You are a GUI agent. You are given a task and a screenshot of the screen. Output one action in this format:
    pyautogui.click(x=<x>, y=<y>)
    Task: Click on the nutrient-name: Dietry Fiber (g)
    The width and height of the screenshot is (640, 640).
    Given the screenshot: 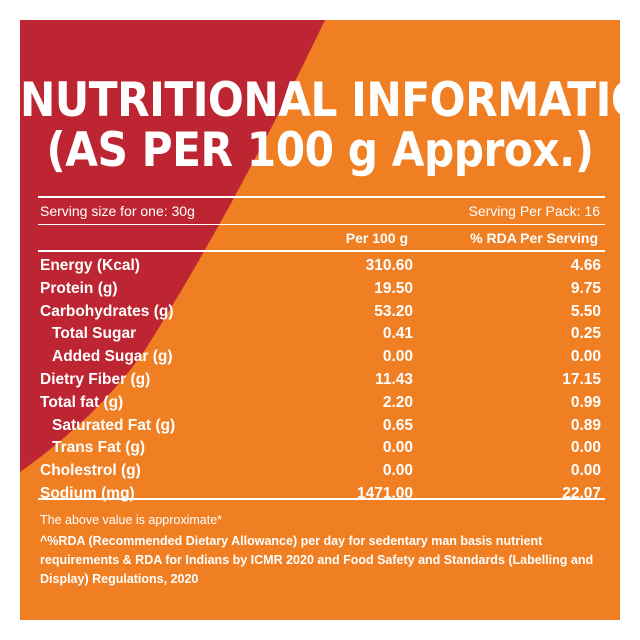 What is the action you would take?
    pyautogui.click(x=95, y=379)
    